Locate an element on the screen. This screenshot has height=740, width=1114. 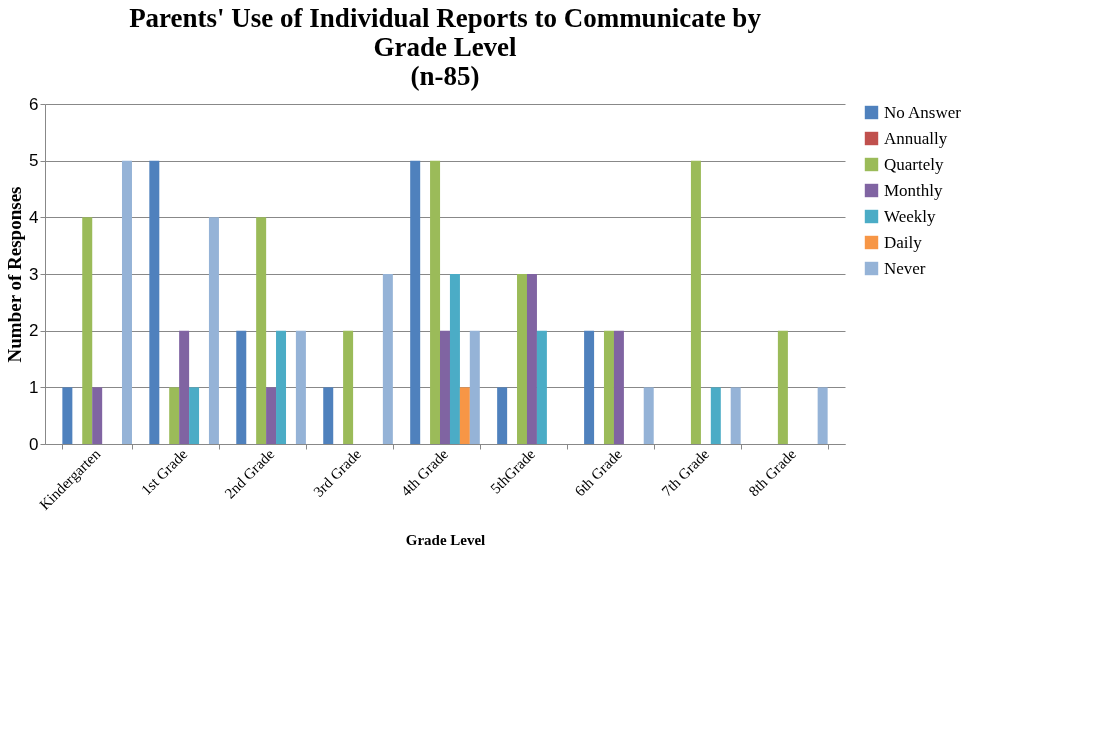
y-tick-label: 1 is located at coordinates (34, 387).